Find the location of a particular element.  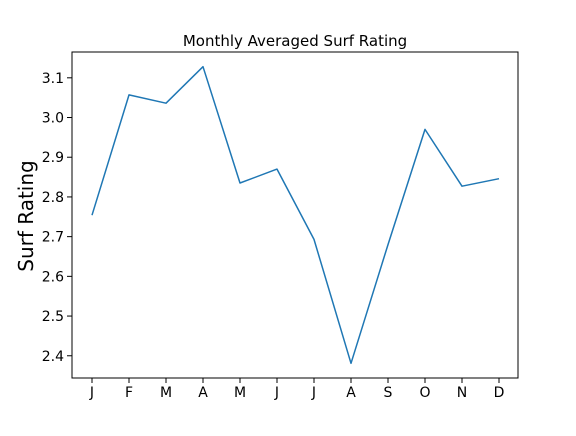

y-tick-label: 2.5 is located at coordinates (53, 317).